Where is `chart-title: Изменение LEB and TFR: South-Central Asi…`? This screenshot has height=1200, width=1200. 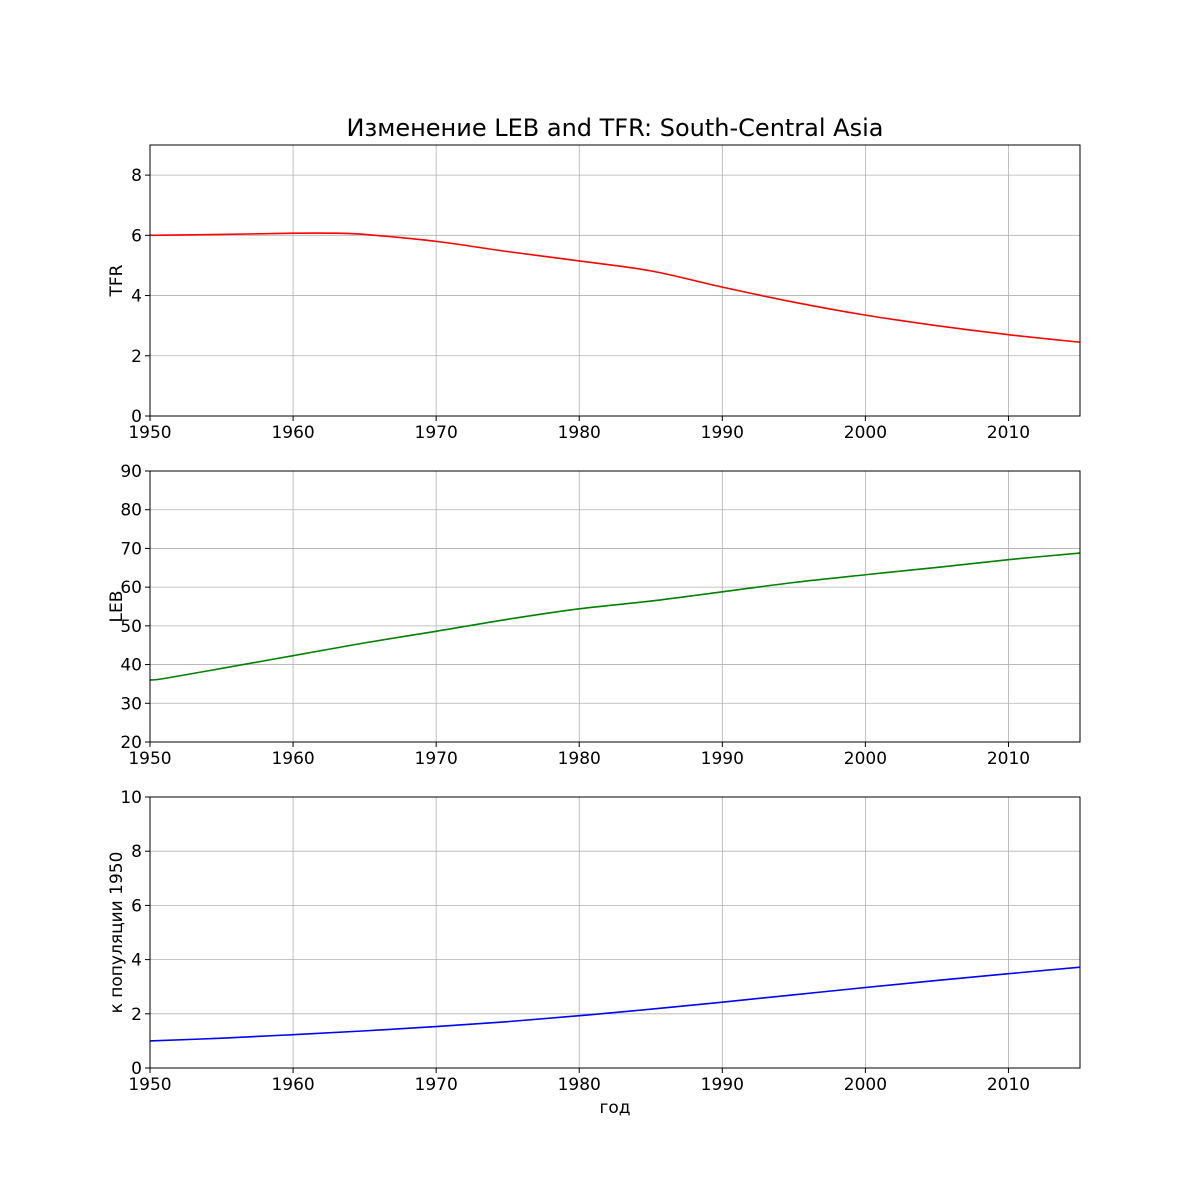 chart-title: Изменение LEB and TFR: South-Central Asi… is located at coordinates (615, 128).